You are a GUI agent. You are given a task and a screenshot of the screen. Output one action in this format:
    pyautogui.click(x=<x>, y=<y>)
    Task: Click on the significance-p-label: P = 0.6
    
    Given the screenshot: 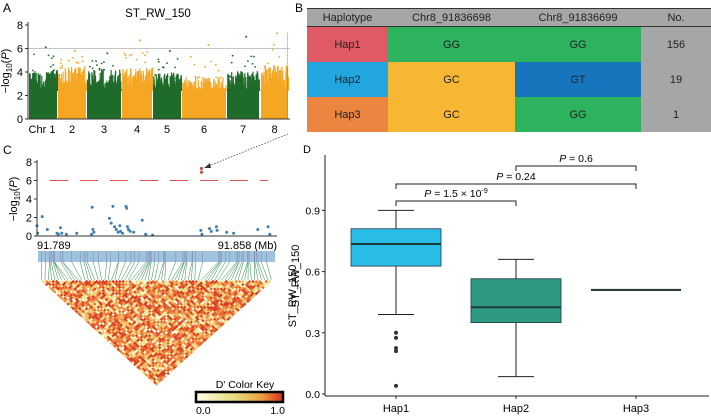 What is the action you would take?
    pyautogui.click(x=576, y=159)
    